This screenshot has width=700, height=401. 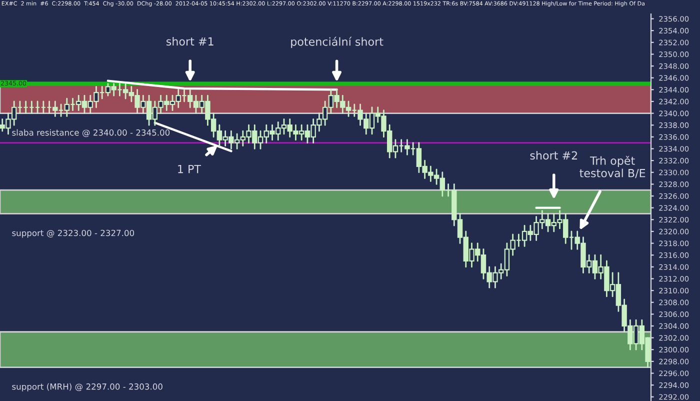 What do you see at coordinates (554, 155) in the screenshot?
I see `annotation: short #2` at bounding box center [554, 155].